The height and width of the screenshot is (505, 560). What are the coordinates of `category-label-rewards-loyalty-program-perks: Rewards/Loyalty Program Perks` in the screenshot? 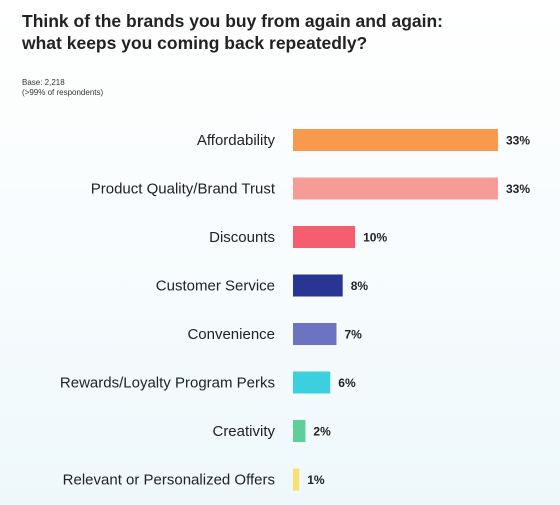 It's located at (167, 383).